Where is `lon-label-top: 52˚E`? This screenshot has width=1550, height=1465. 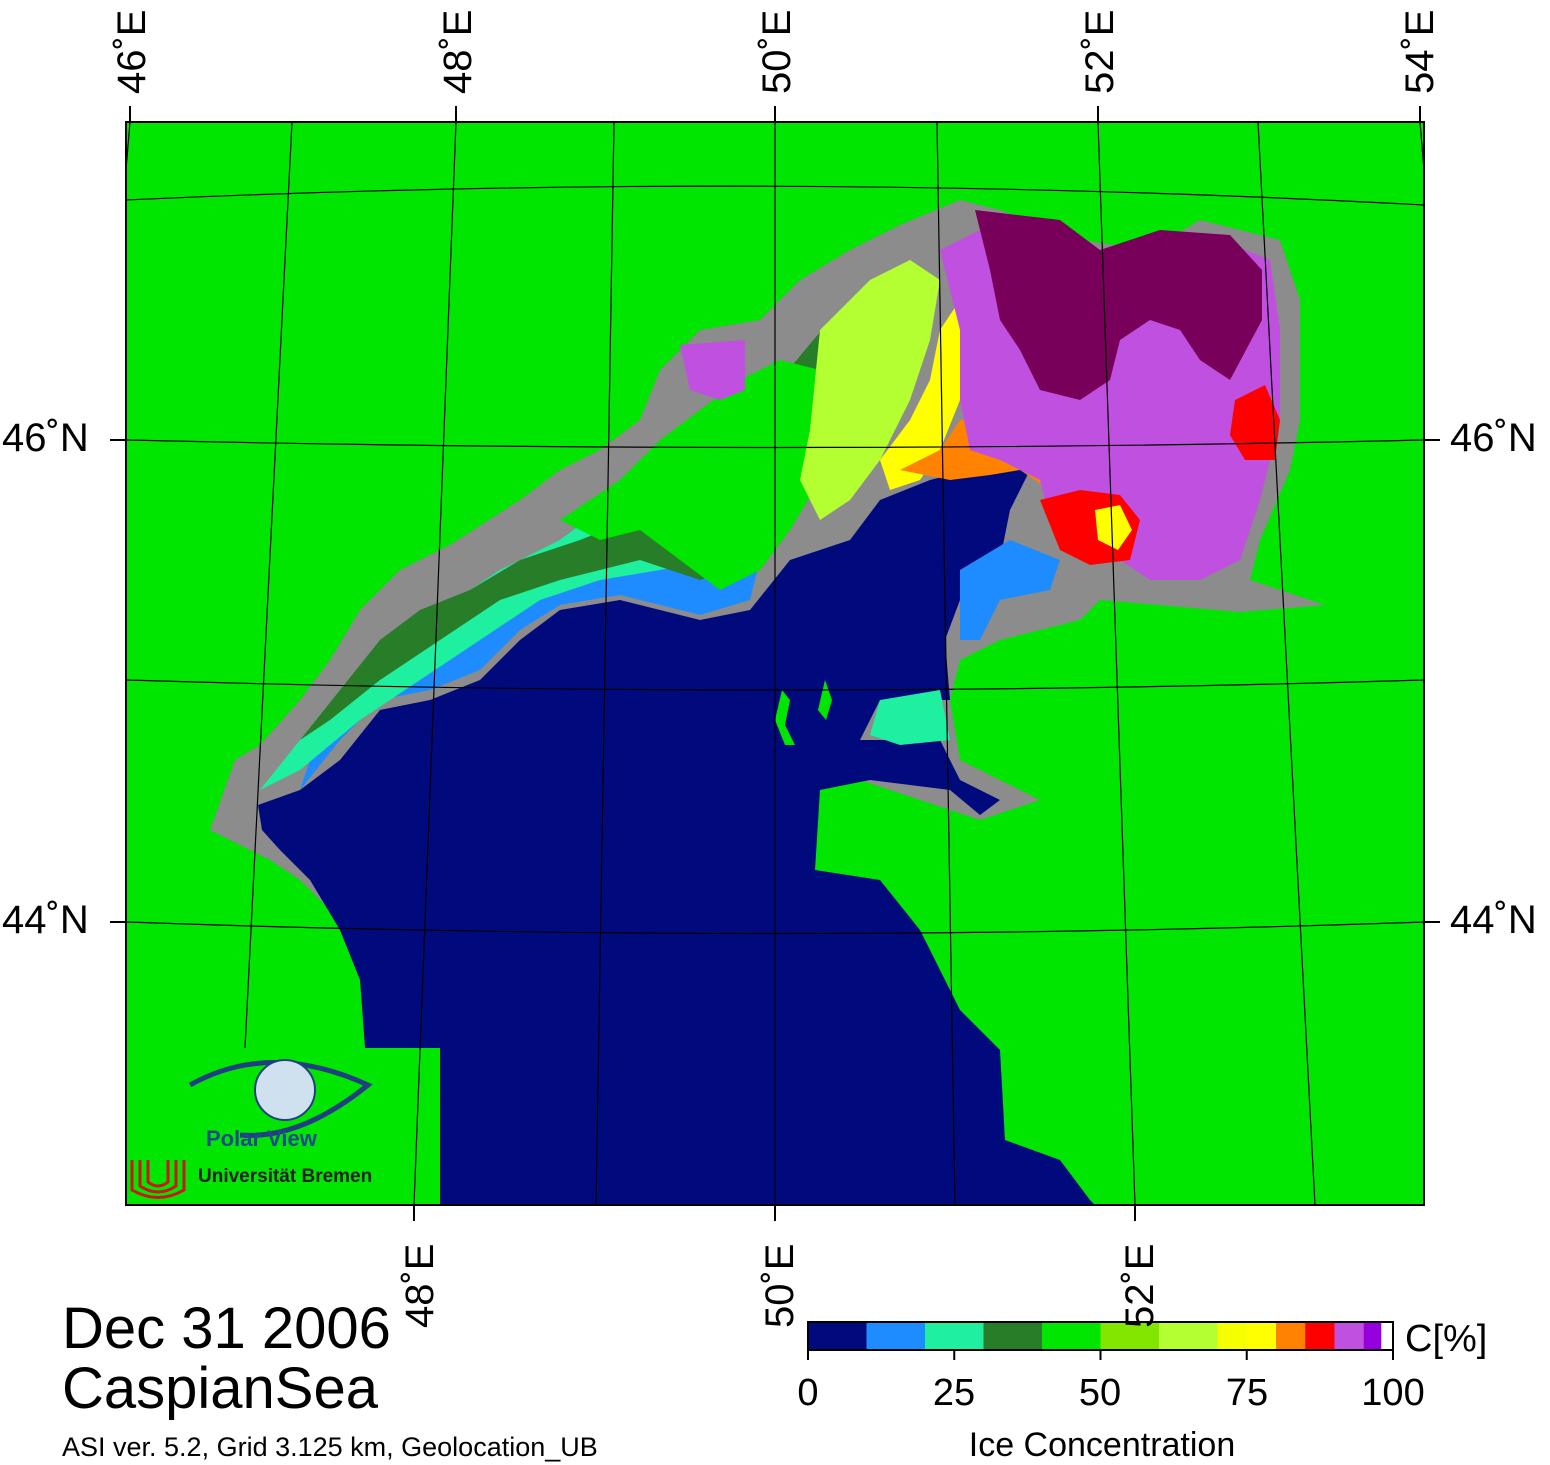 lon-label-top: 52˚E is located at coordinates (1100, 52).